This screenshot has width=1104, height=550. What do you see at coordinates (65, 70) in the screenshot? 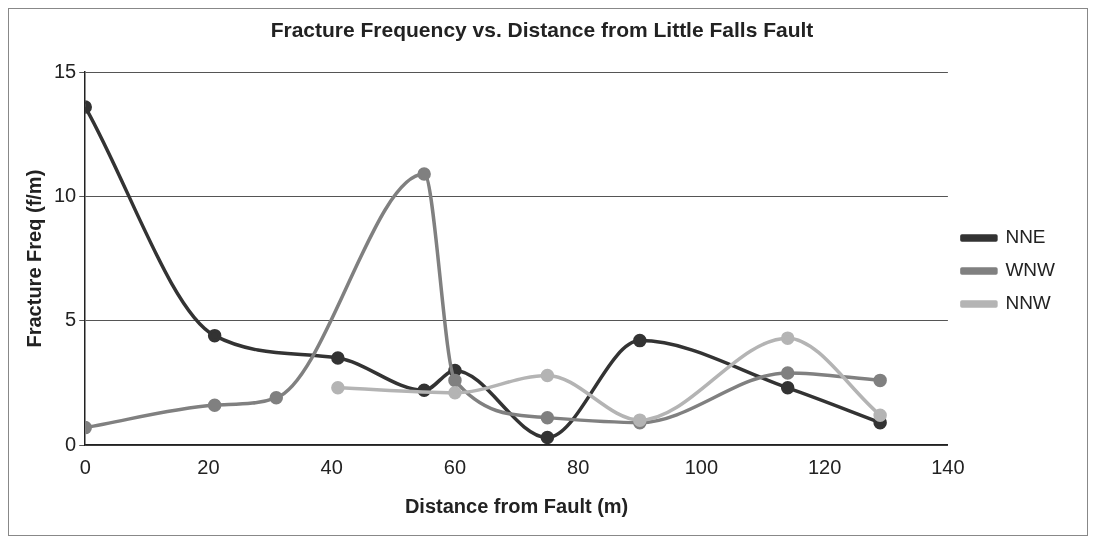
I see `y-tick-label: 15` at bounding box center [65, 70].